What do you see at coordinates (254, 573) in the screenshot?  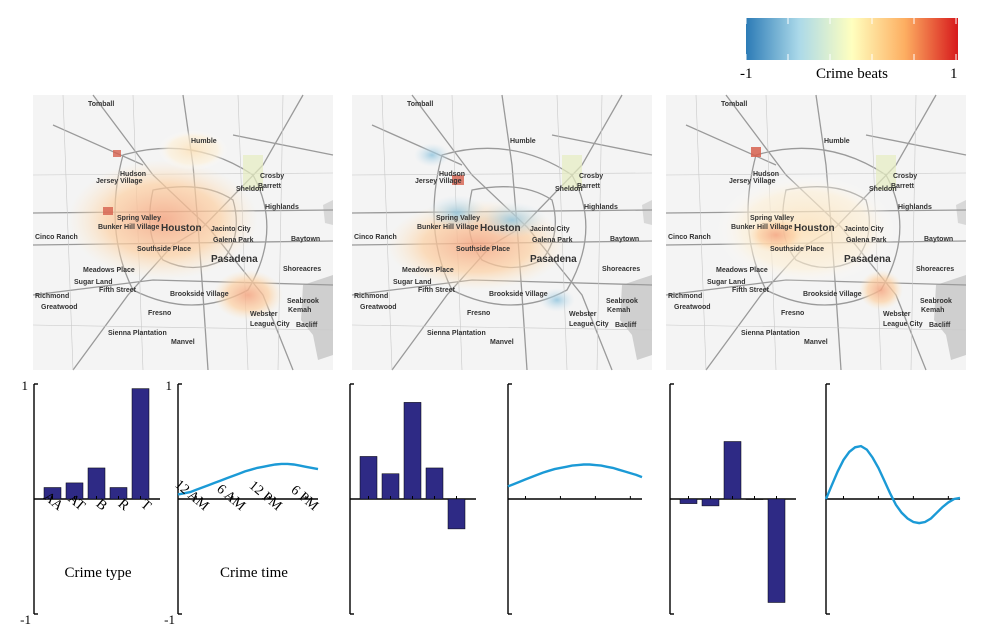 I see `time-chart-xlabel: Crime time` at bounding box center [254, 573].